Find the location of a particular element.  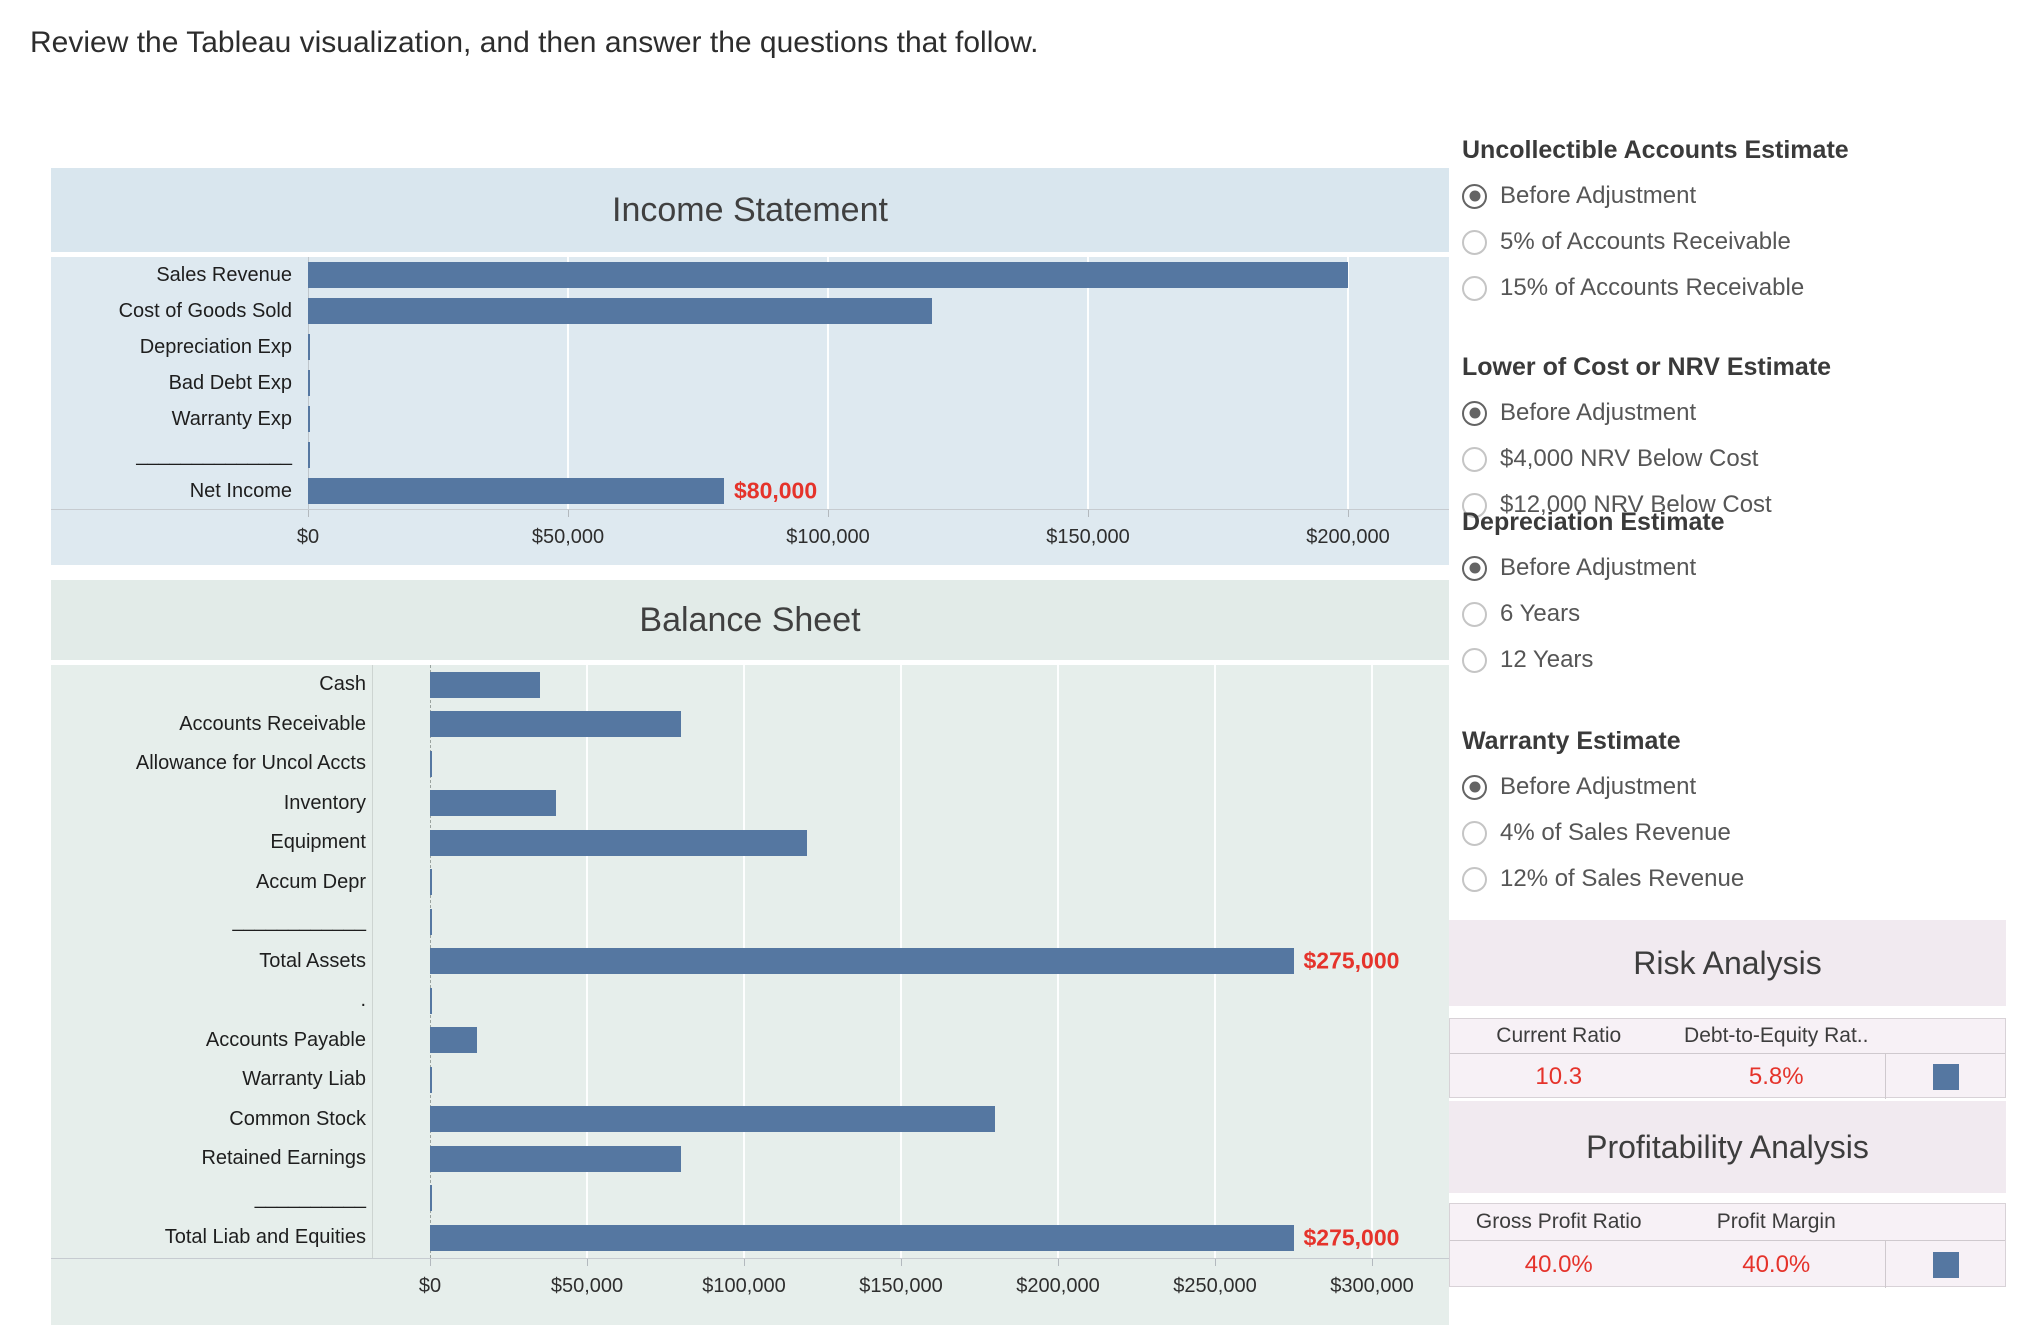

chart-row: . is located at coordinates (750, 1001).